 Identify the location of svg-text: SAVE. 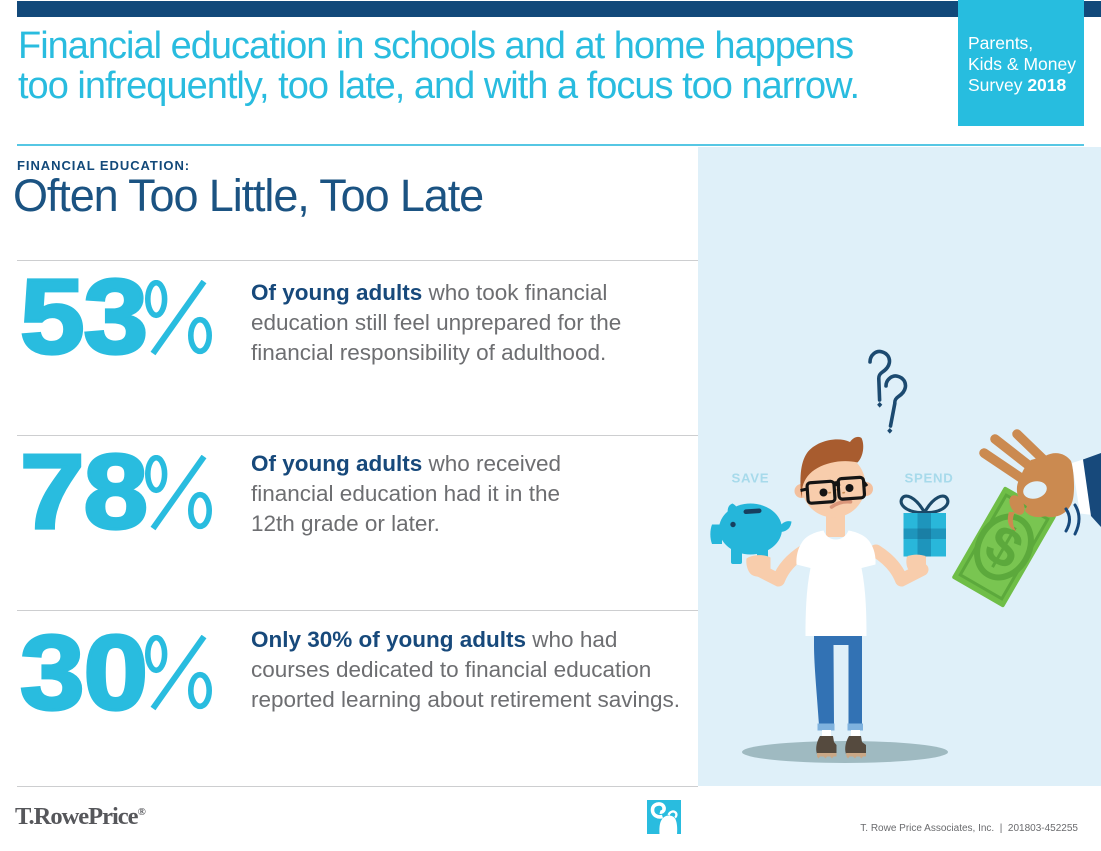
(751, 478).